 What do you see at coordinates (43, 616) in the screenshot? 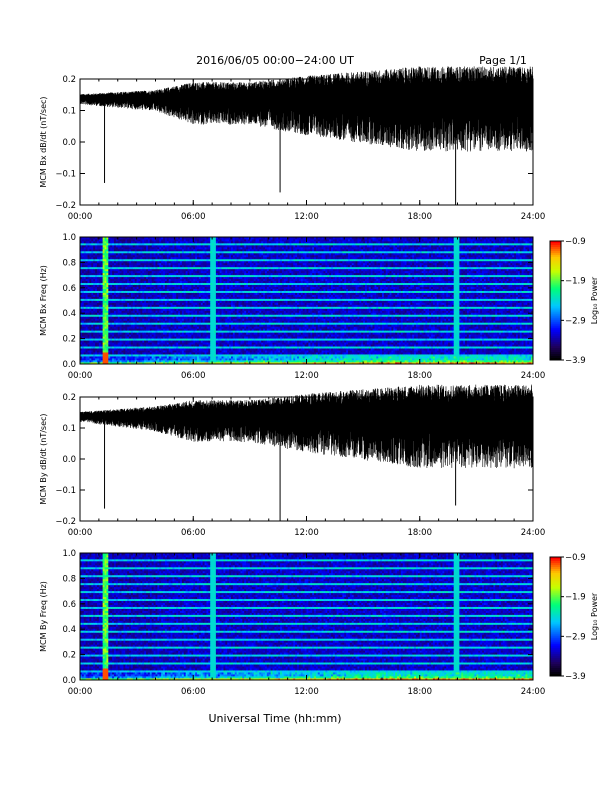
I see `y-axis-title: MCM By Freq (Hz)` at bounding box center [43, 616].